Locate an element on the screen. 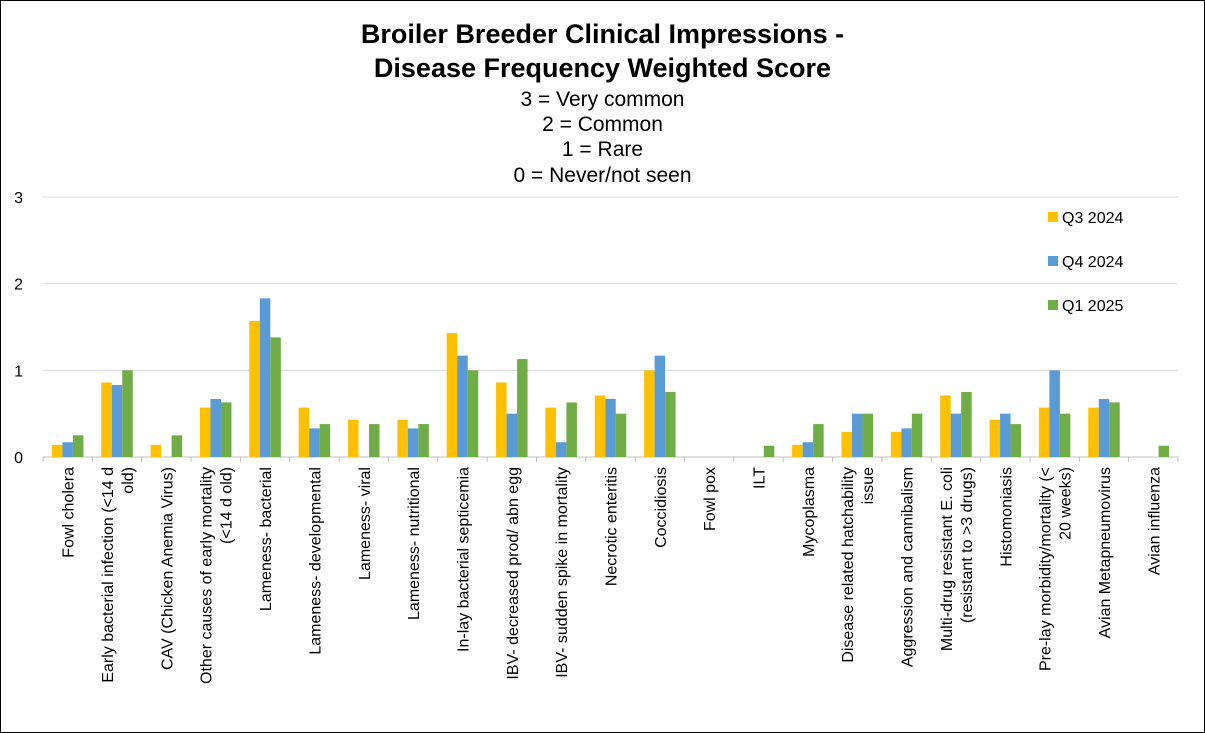 The height and width of the screenshot is (733, 1205). x-tick-label: Early bacterial infection (<14 d is located at coordinates (108, 575).